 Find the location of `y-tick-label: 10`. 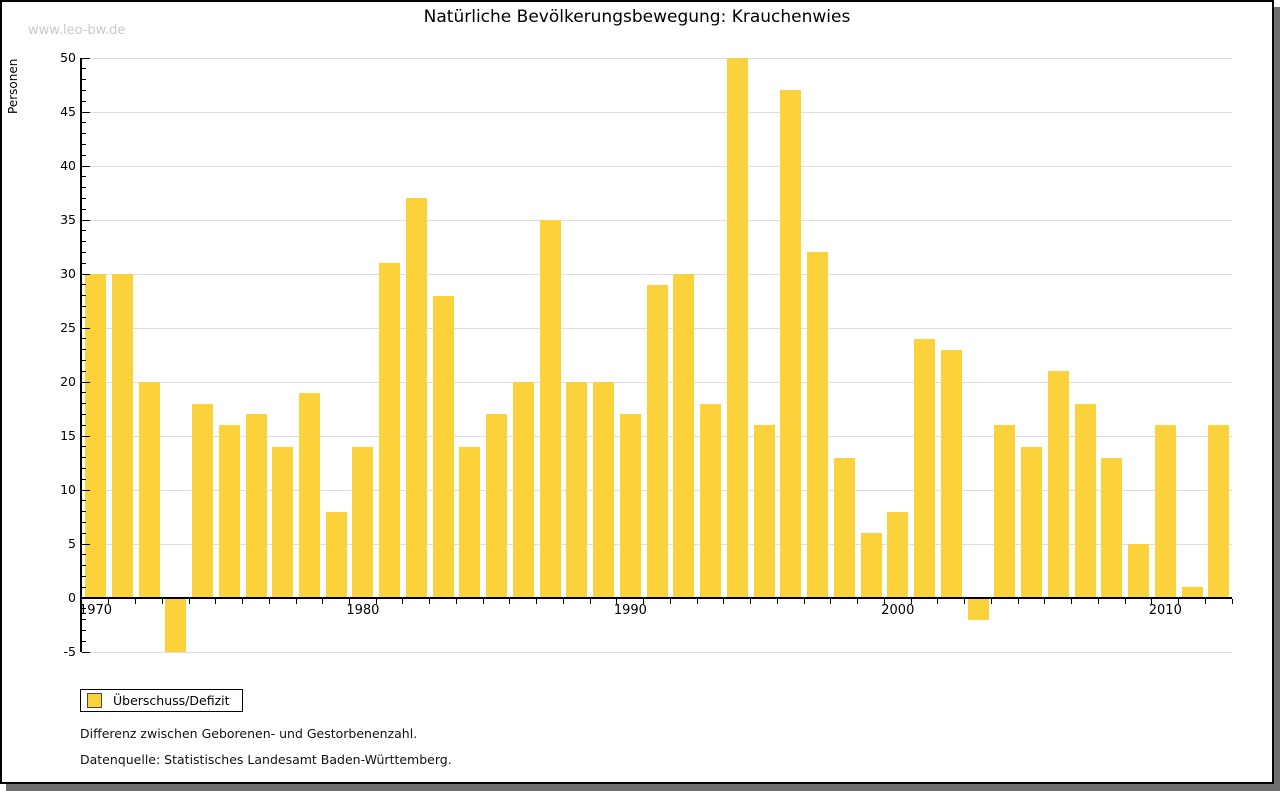

y-tick-label: 10 is located at coordinates (68, 489).